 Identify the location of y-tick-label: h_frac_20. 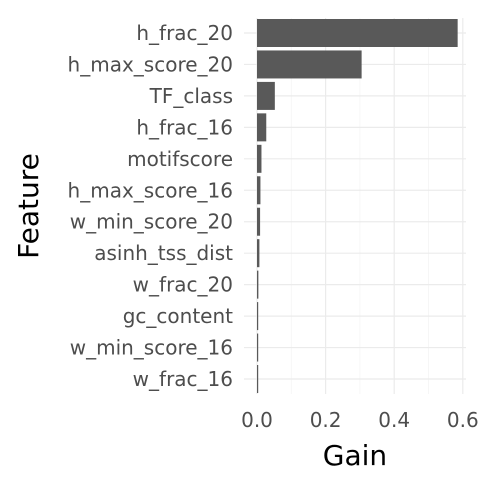
(184, 33).